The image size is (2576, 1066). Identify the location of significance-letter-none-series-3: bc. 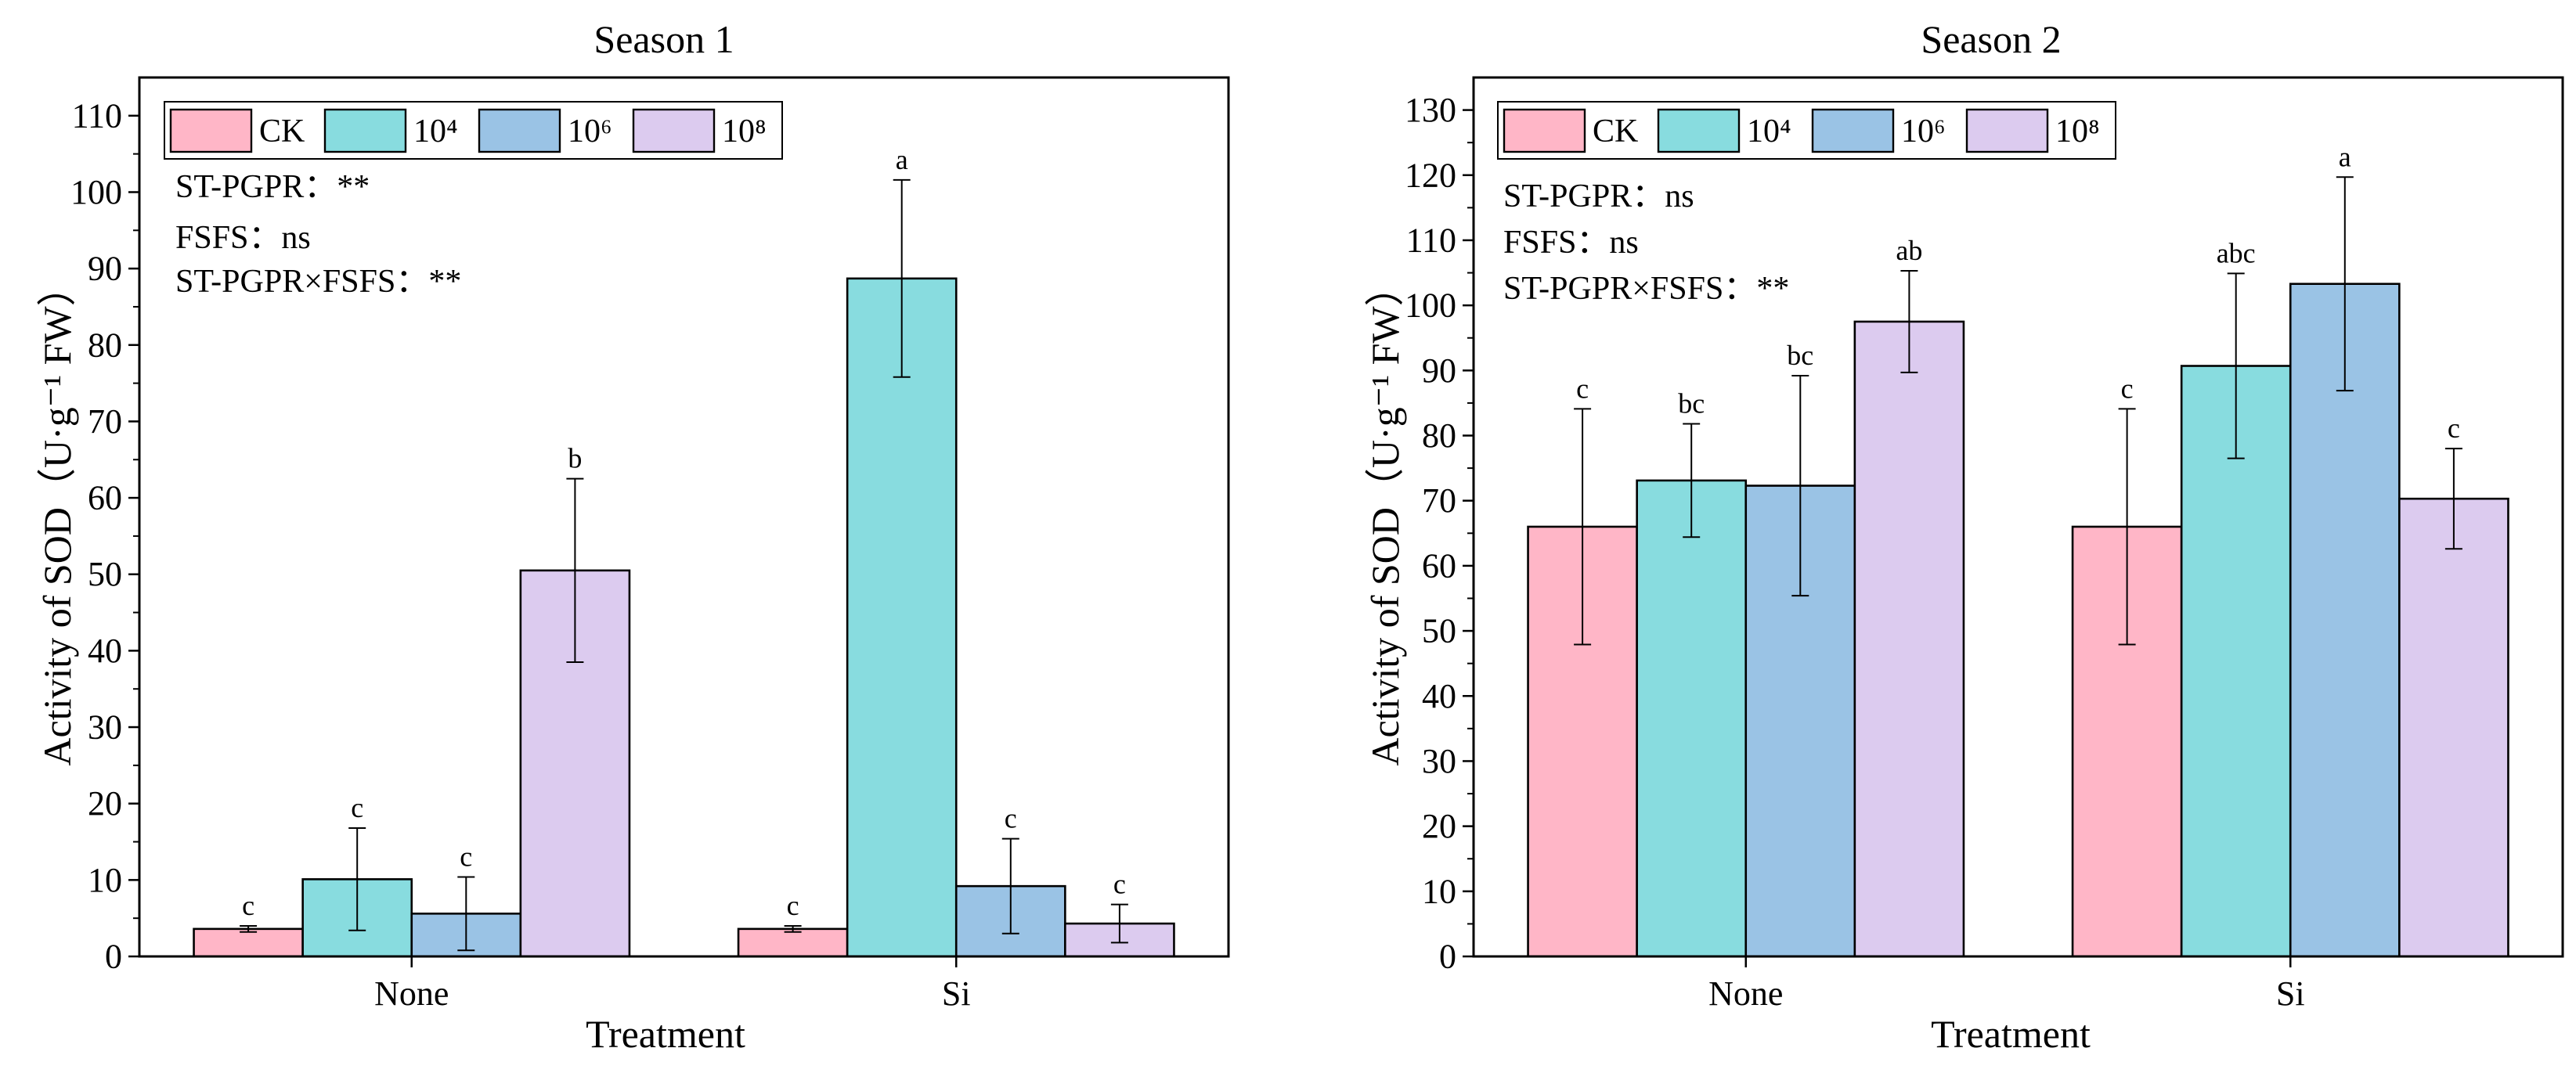
(1800, 355).